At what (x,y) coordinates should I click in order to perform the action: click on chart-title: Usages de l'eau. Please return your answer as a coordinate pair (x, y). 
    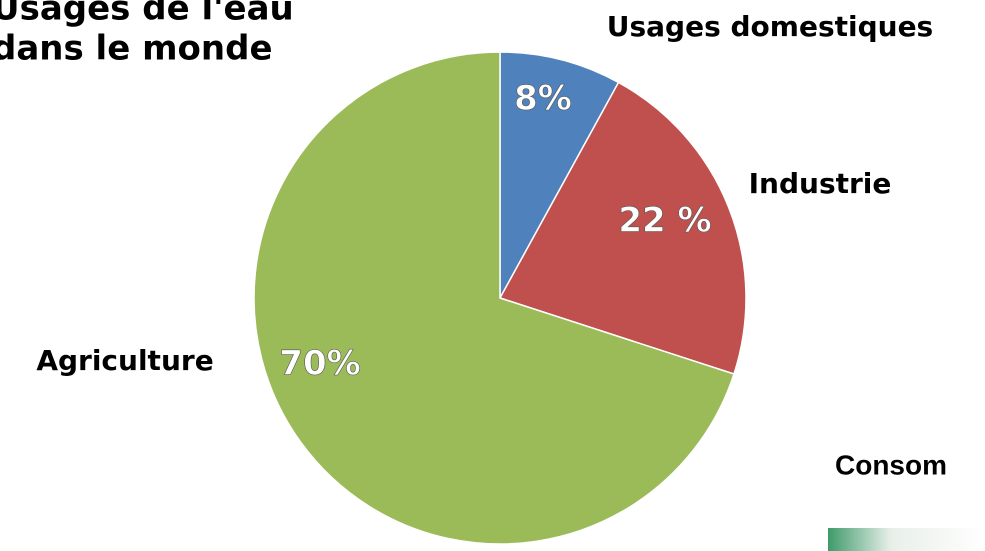
    Looking at the image, I should click on (147, 14).